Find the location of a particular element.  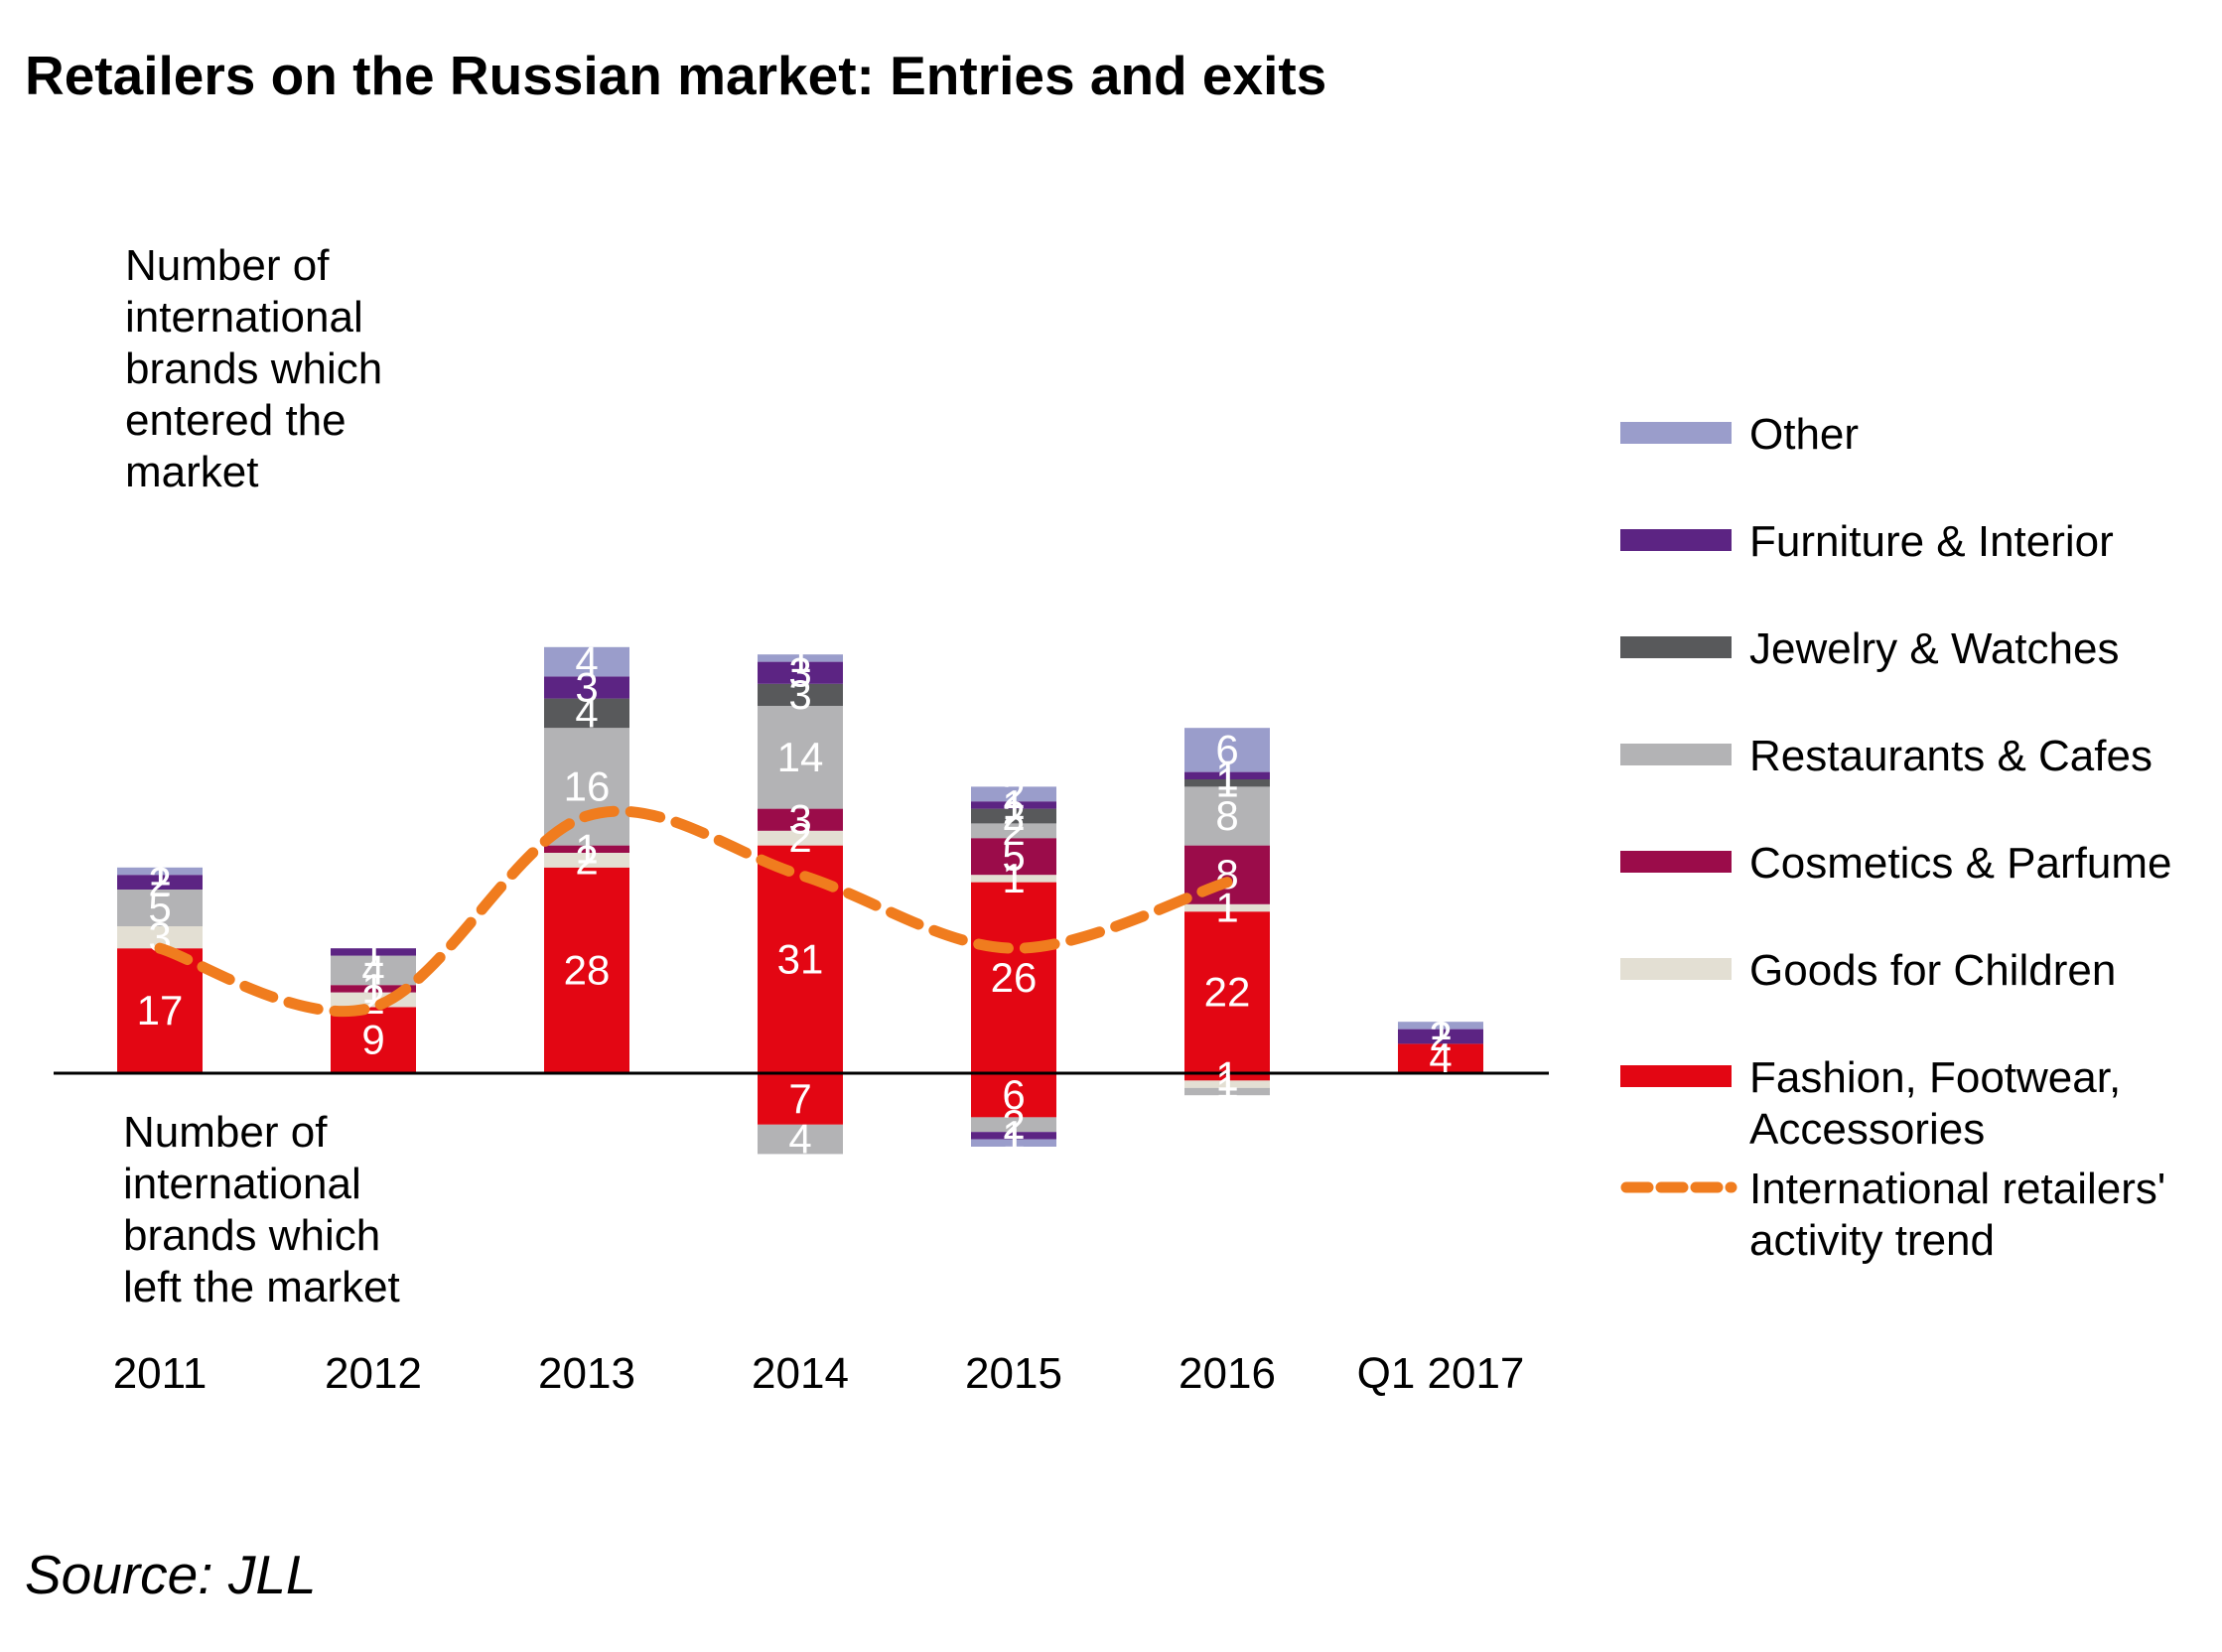

trend-line is located at coordinates (693, 911).